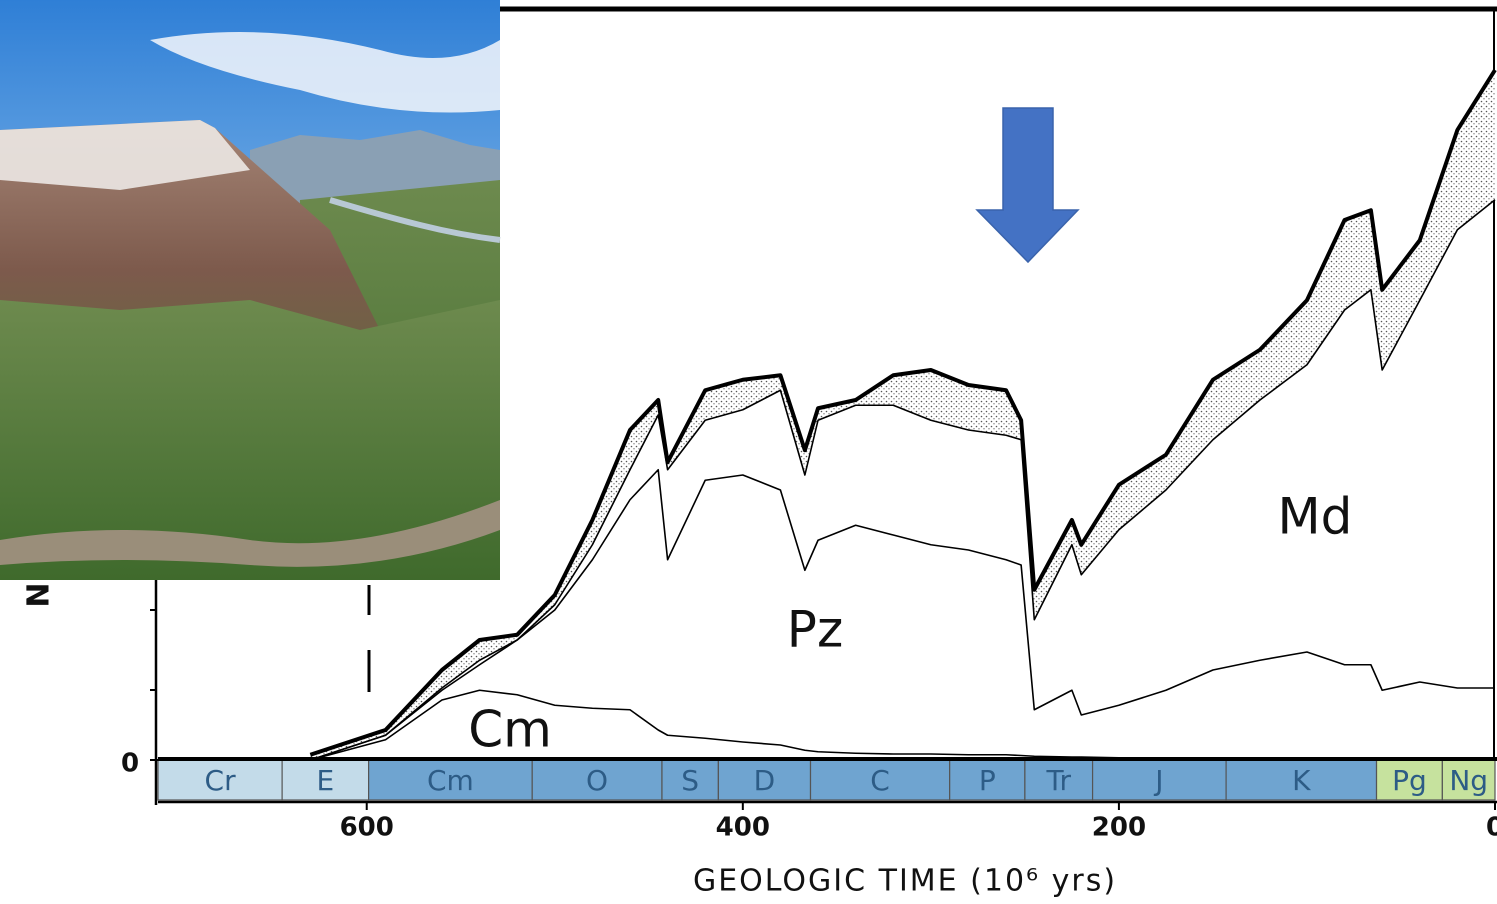 The width and height of the screenshot is (1497, 904). I want to click on period-label: E, so click(326, 780).